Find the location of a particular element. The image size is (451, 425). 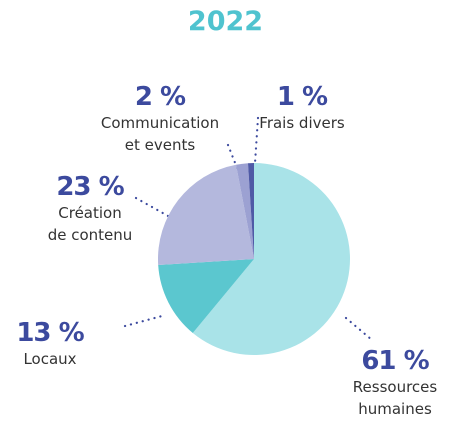

category-label: Locaux is located at coordinates (50, 359).